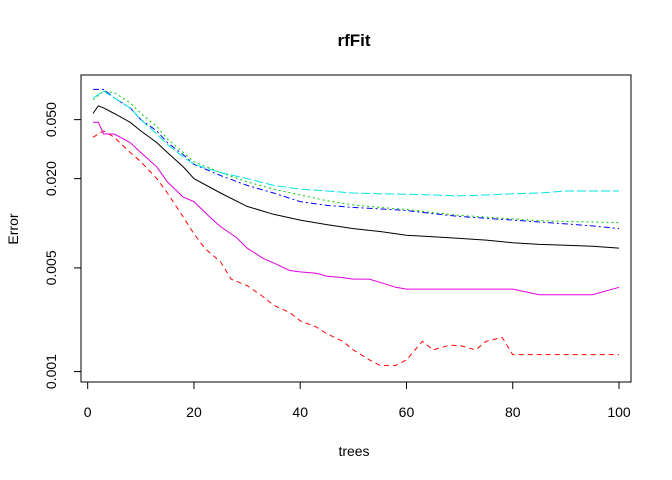  Describe the element at coordinates (353, 451) in the screenshot. I see `x-axis-label: trees` at that location.